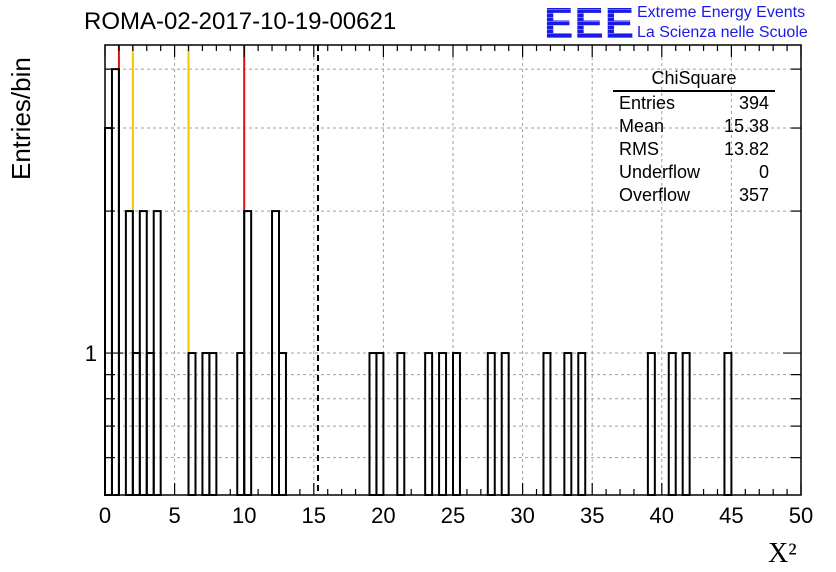 Image resolution: width=836 pixels, height=572 pixels. I want to click on x-tick-label: 25, so click(453, 515).